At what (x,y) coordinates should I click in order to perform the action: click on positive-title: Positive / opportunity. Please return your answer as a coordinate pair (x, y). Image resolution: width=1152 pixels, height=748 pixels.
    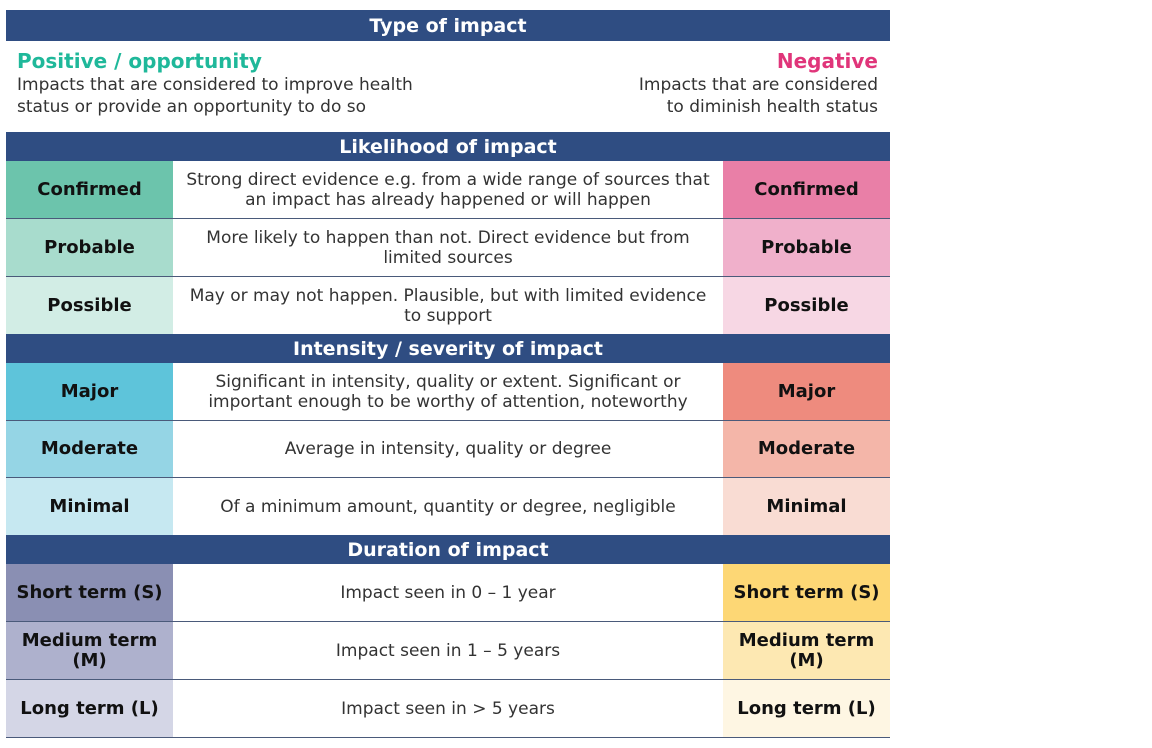
    Looking at the image, I should click on (139, 61).